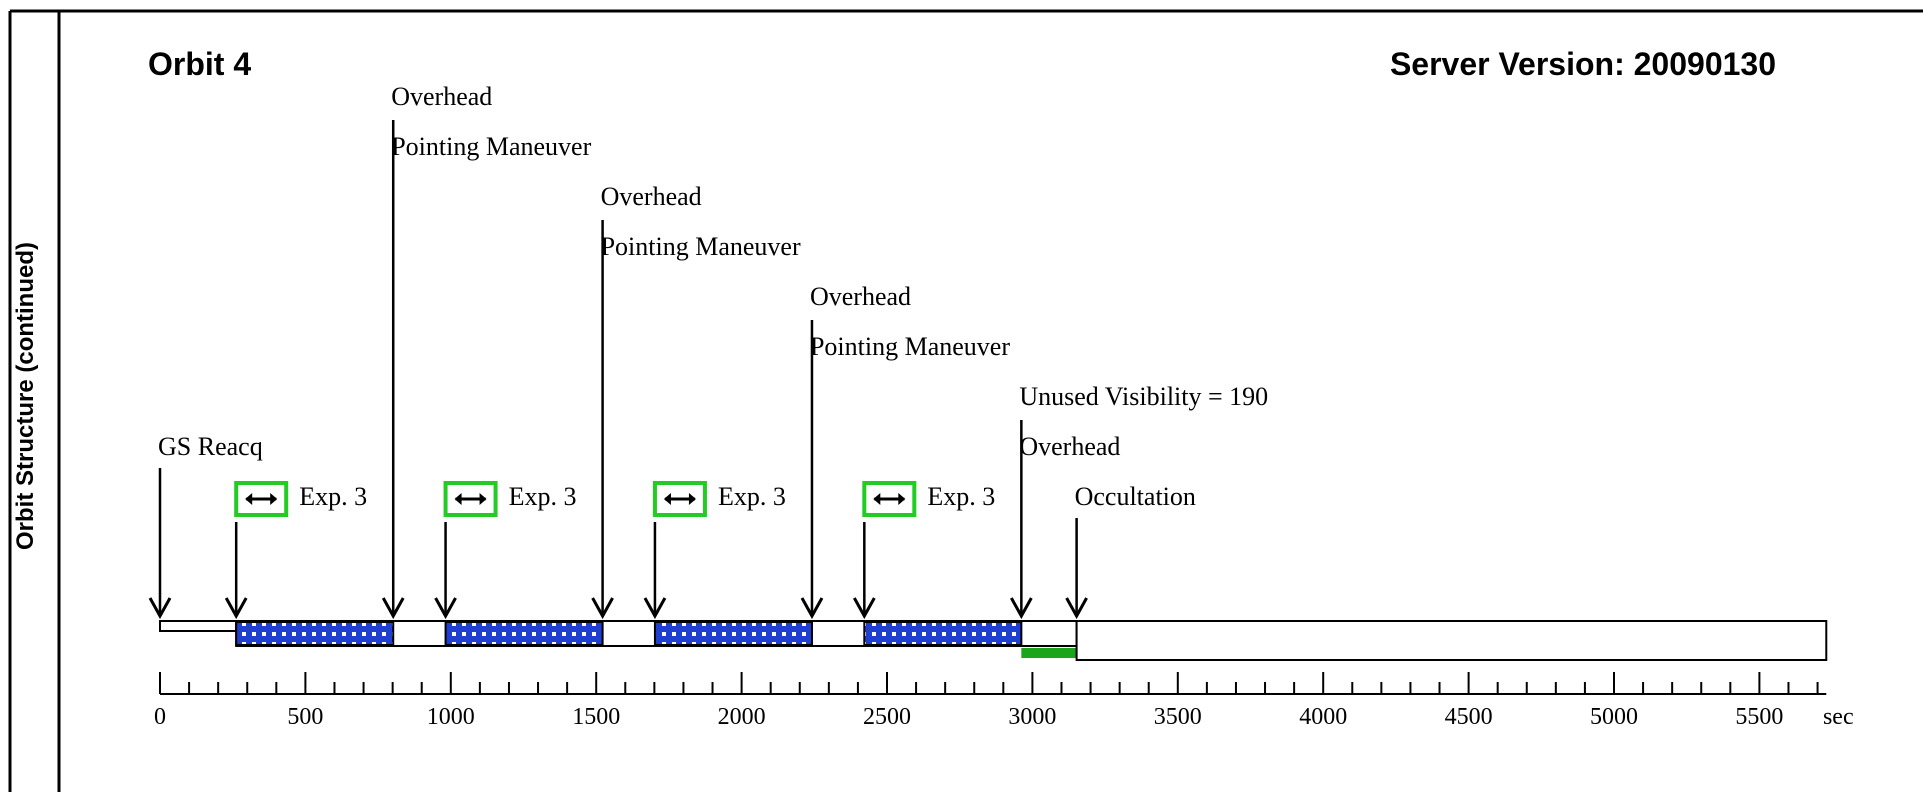 The width and height of the screenshot is (1923, 792). I want to click on occultation-bar, so click(1451, 640).